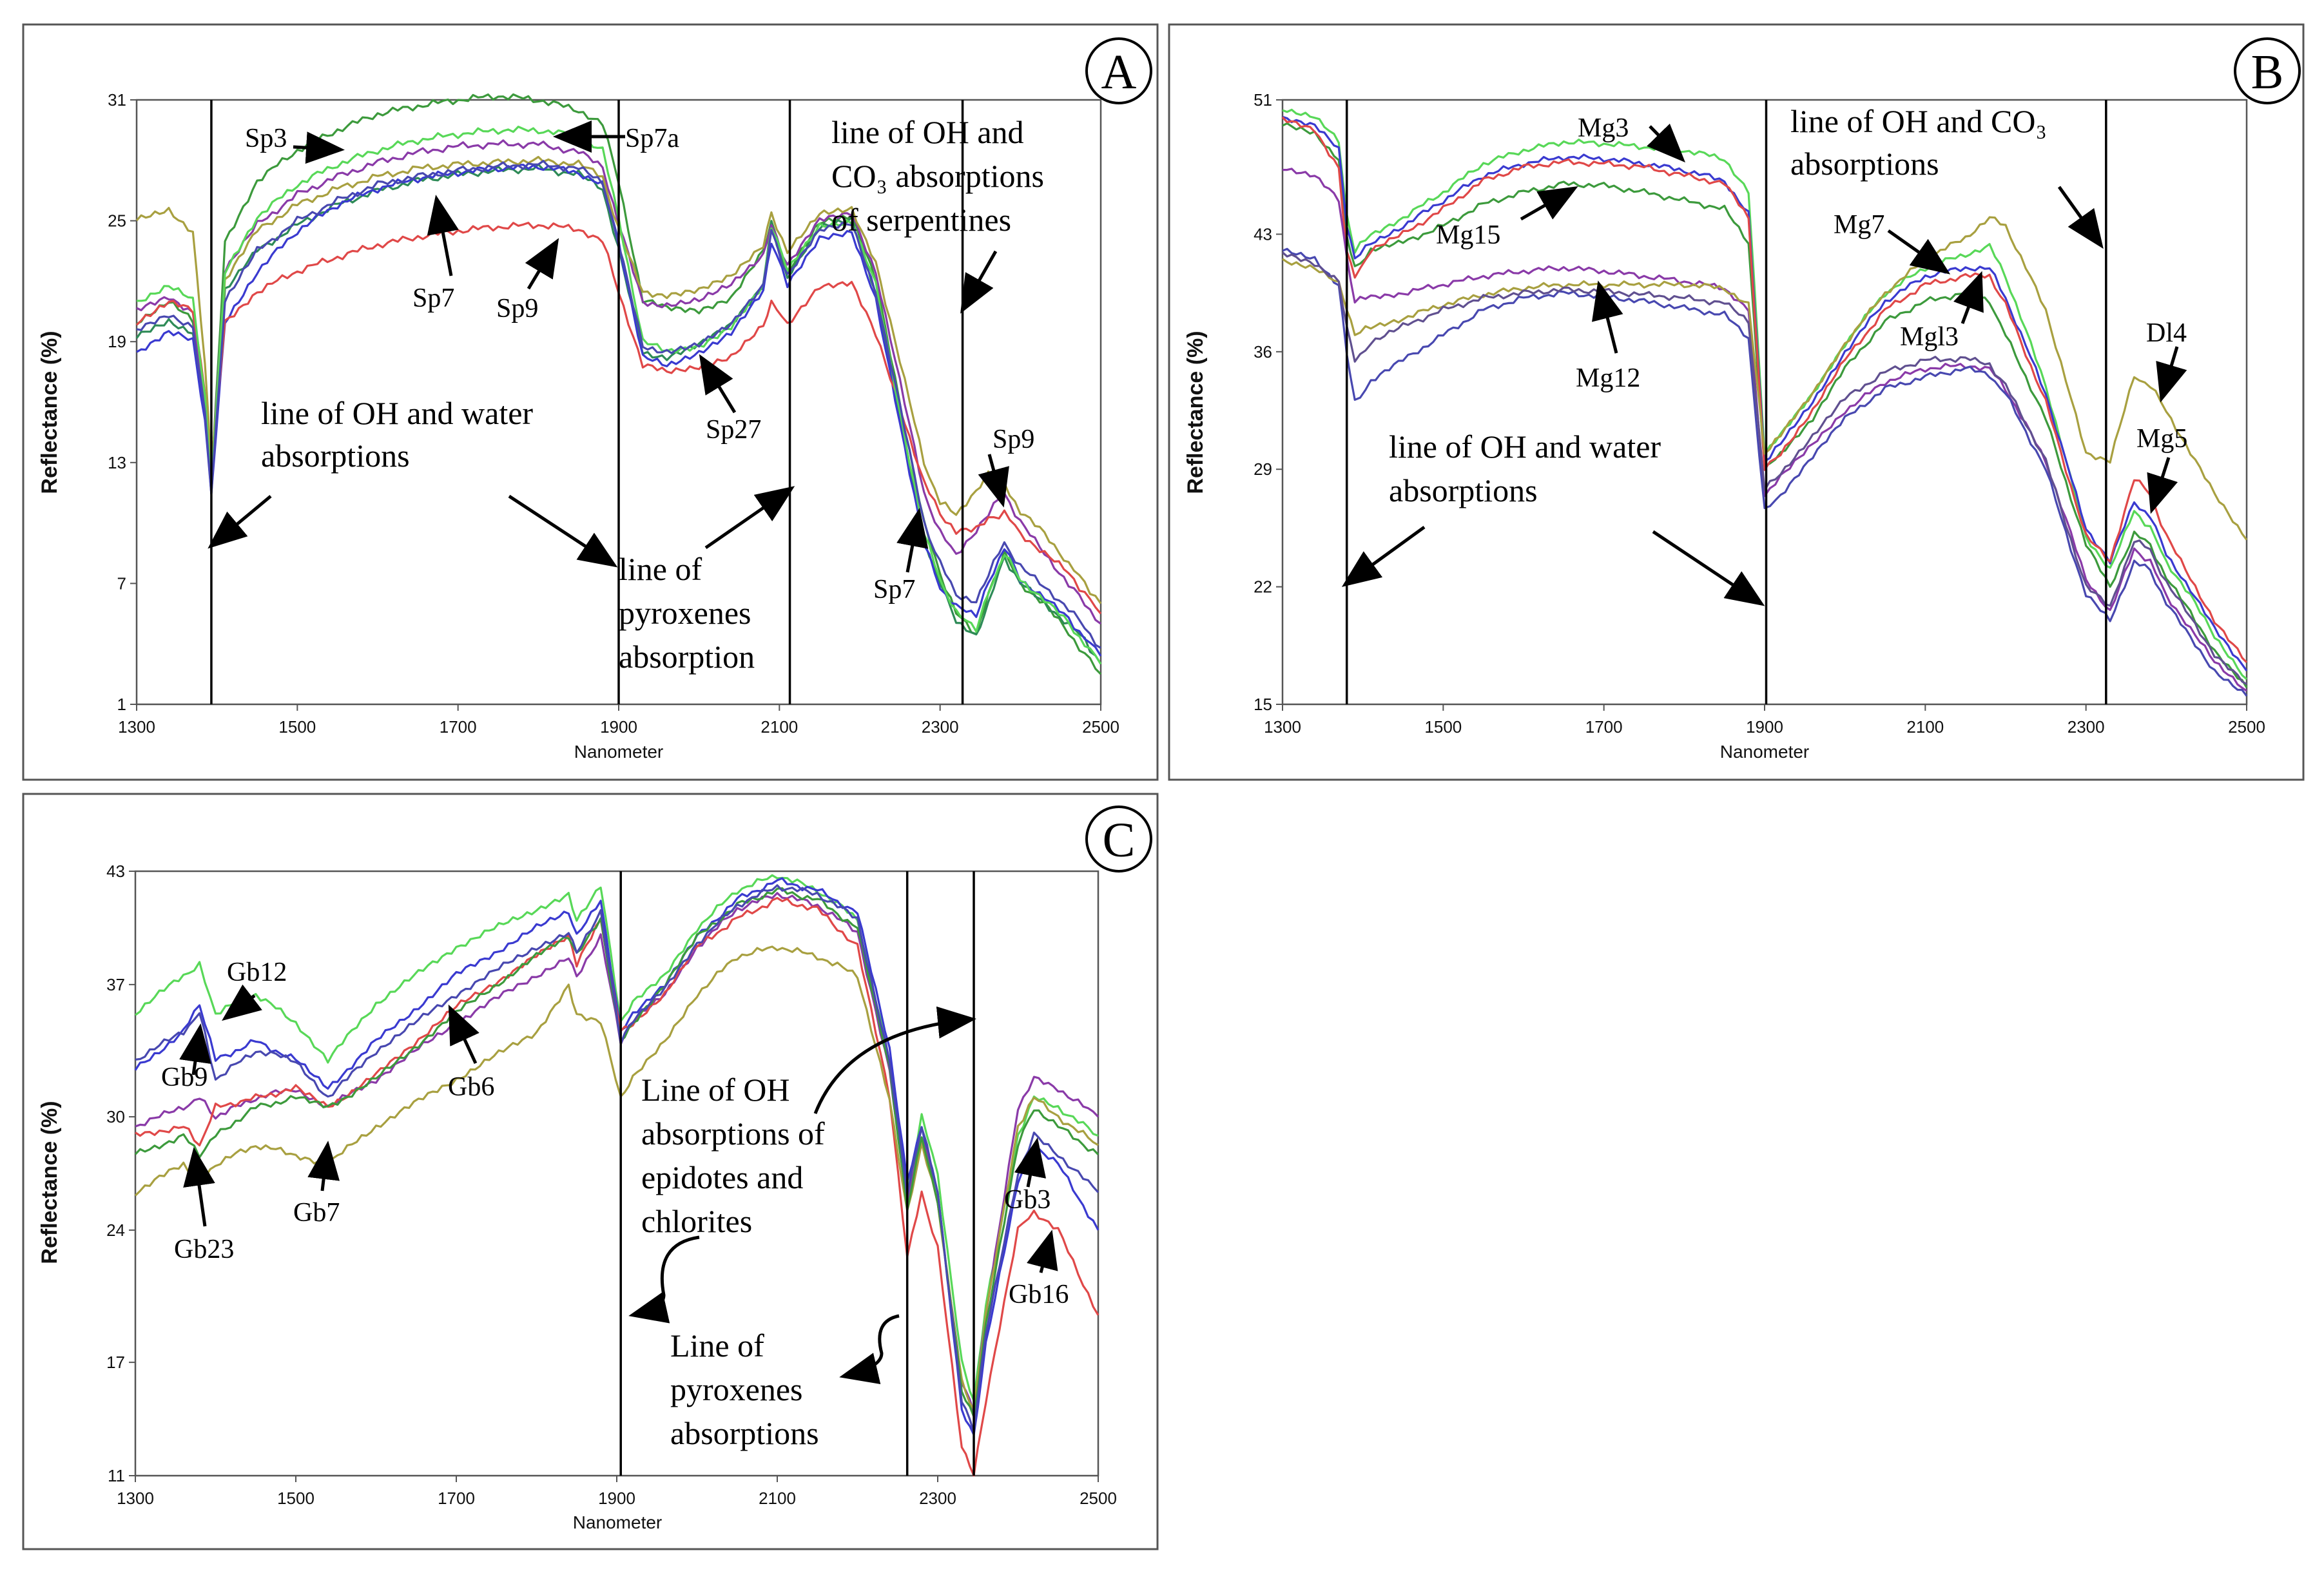 The height and width of the screenshot is (1582, 2324). I want to click on panel-b-xticks: 1300 1500 1700 1900 2100 2300 2500, so click(1765, 720).